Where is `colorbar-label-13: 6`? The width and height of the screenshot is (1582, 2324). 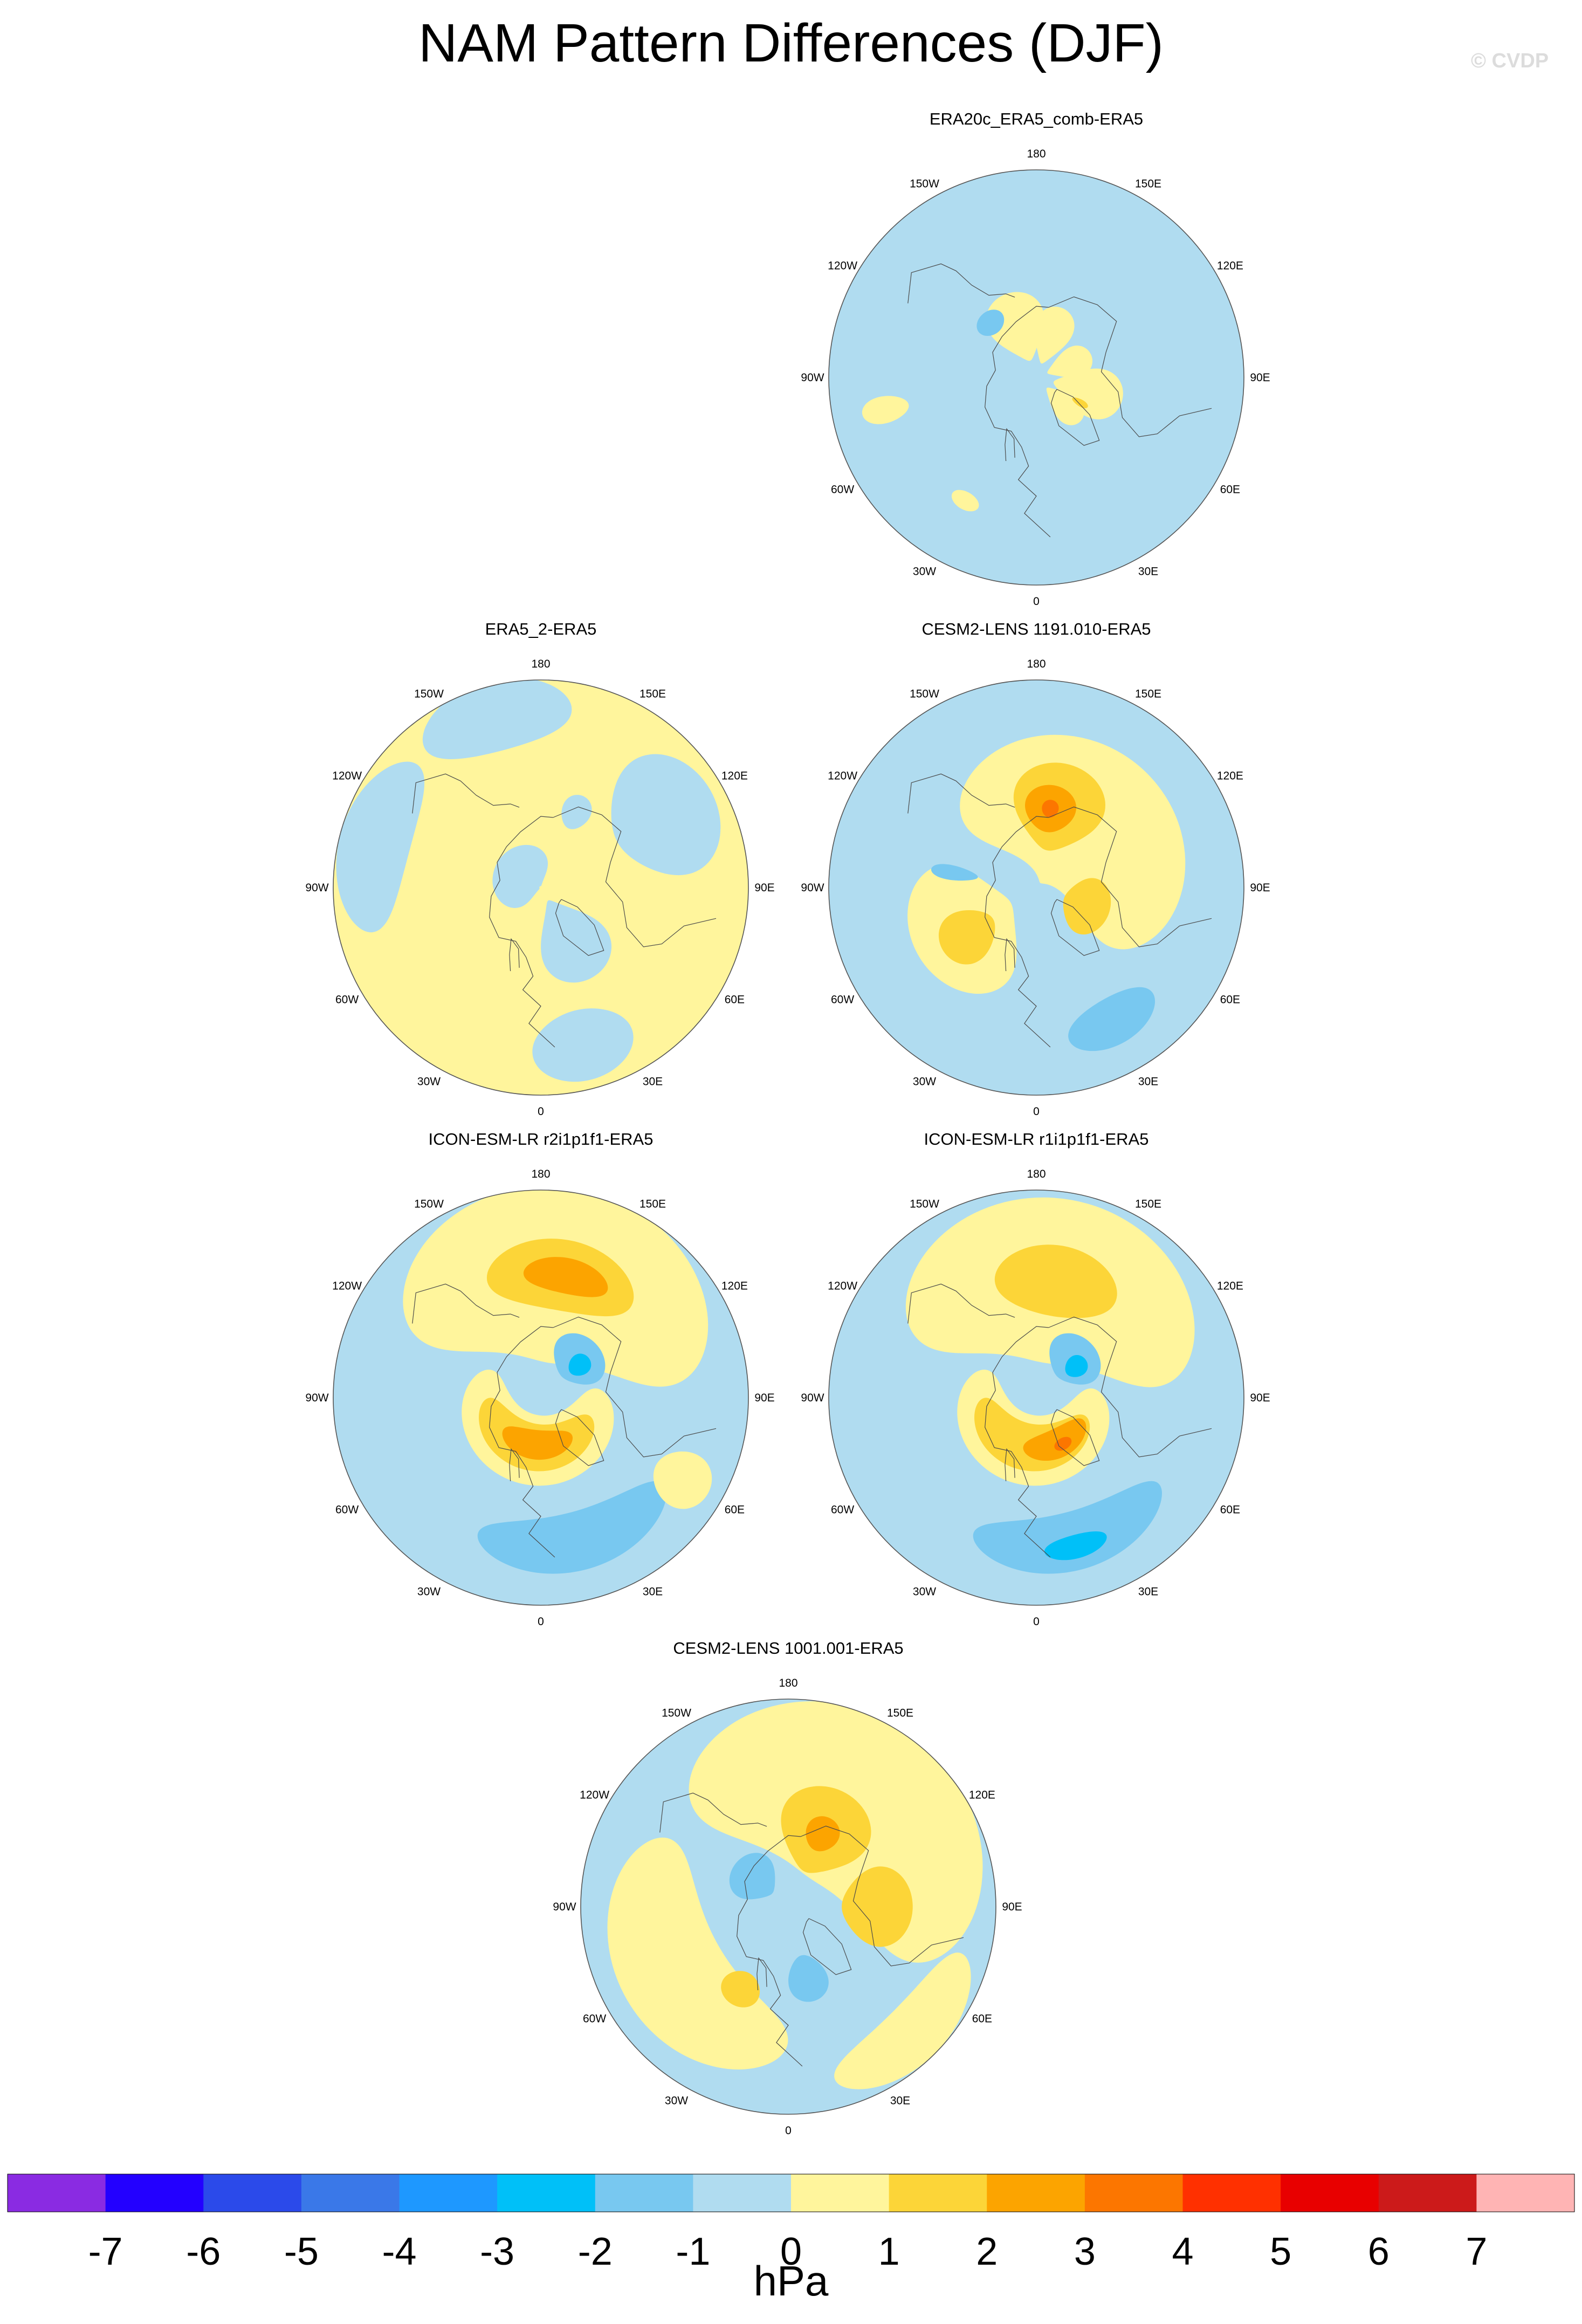 colorbar-label-13: 6 is located at coordinates (1379, 2251).